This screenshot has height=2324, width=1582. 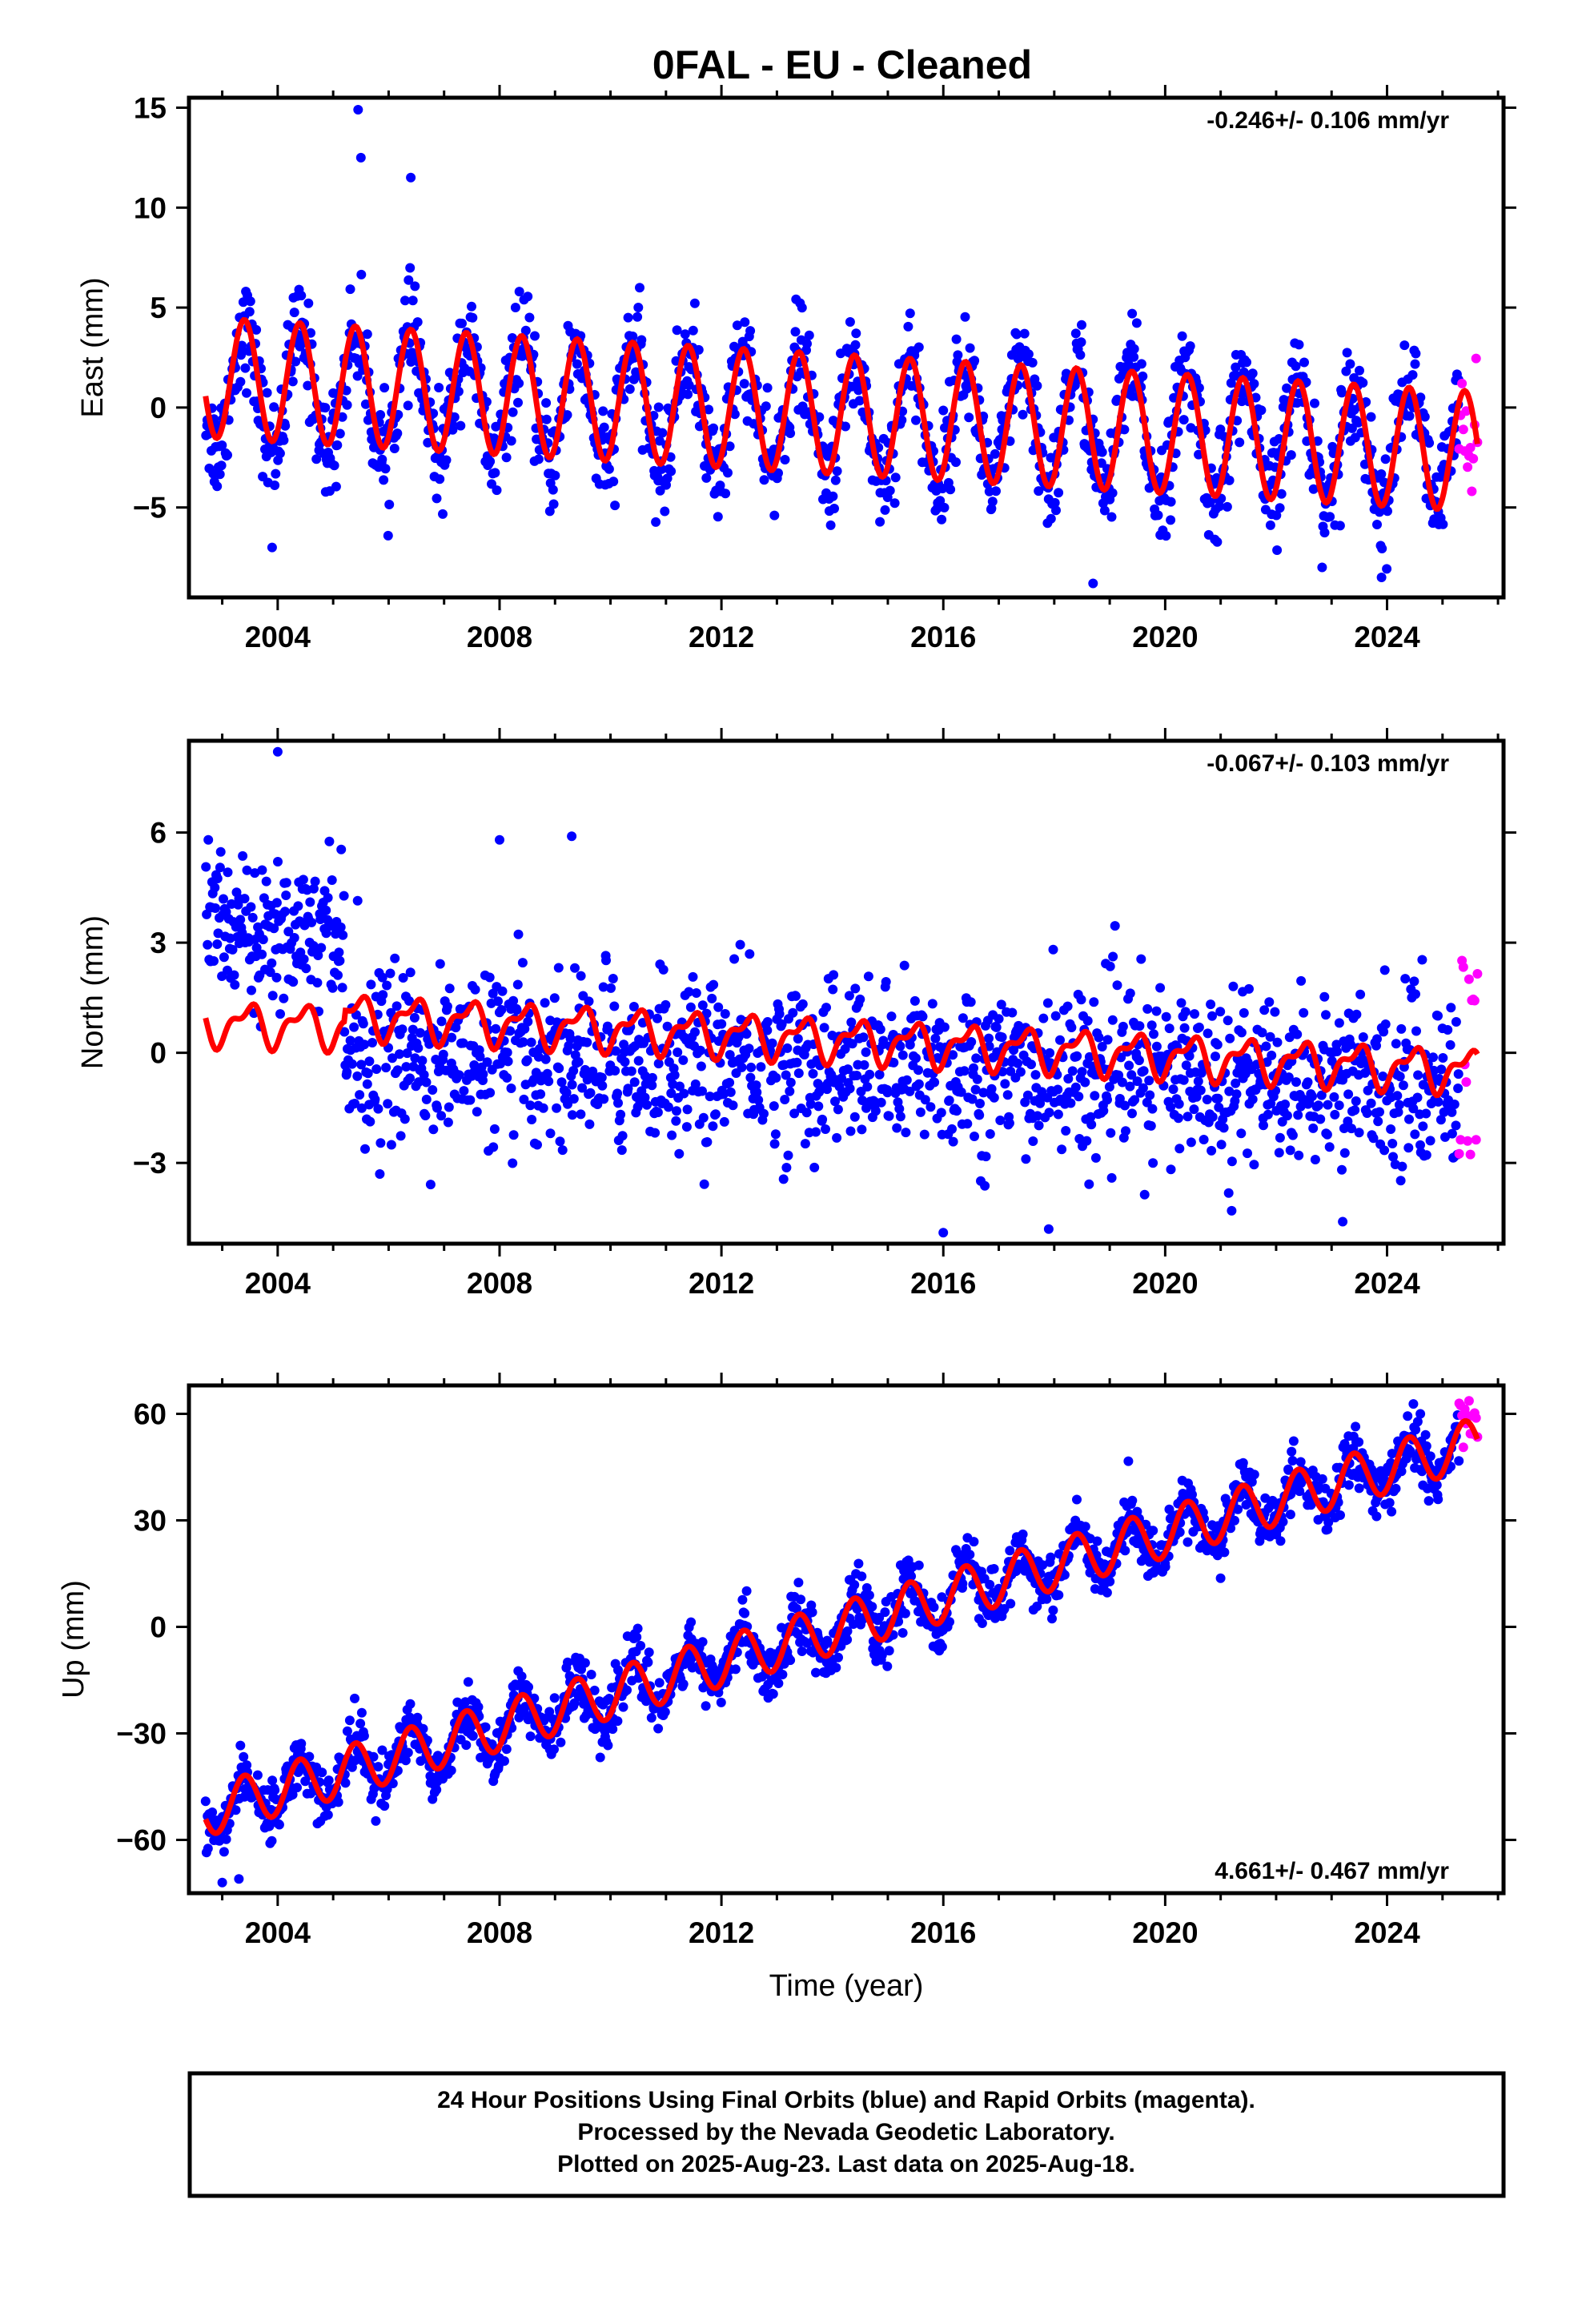 I want to click on east-x-tick-label: 2016, so click(x=943, y=637).